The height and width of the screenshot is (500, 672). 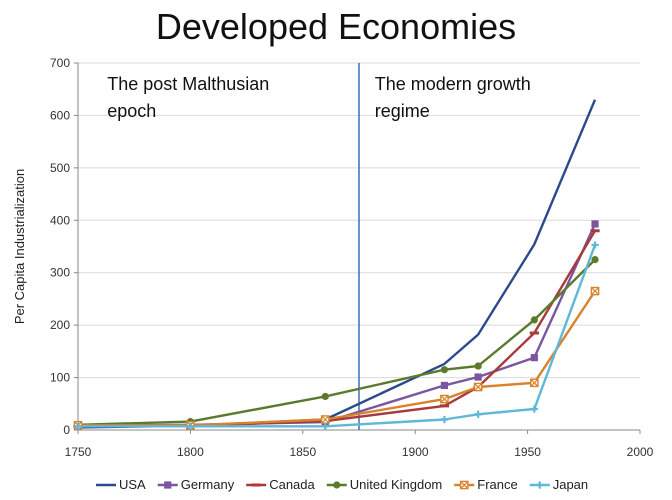 I want to click on y-tick-label: 400, so click(x=60, y=220).